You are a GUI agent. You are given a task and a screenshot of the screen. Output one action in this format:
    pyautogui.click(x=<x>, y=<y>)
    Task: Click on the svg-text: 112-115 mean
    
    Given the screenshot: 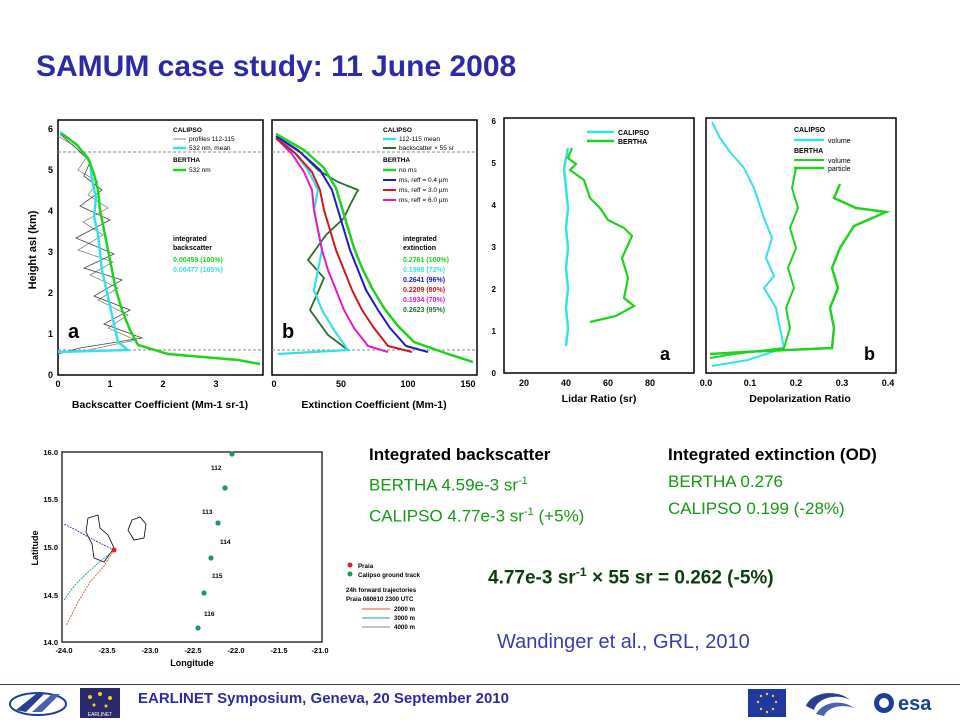 What is the action you would take?
    pyautogui.click(x=419, y=139)
    